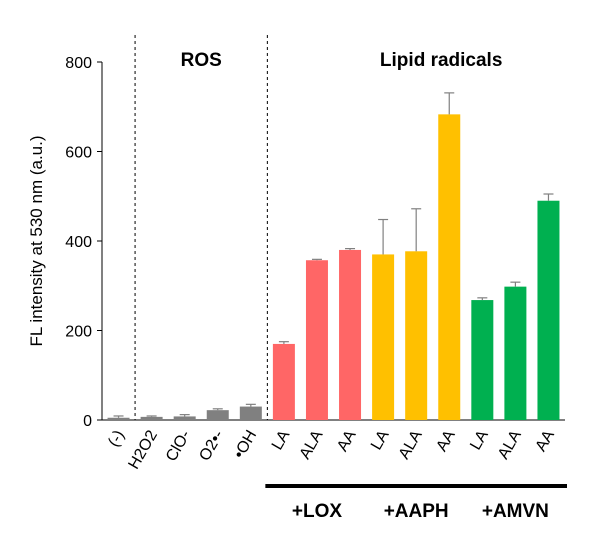 Image resolution: width=600 pixels, height=540 pixels. What do you see at coordinates (36, 240) in the screenshot?
I see `y-axis-label: FL intensity at 530 nm (a.u.)` at bounding box center [36, 240].